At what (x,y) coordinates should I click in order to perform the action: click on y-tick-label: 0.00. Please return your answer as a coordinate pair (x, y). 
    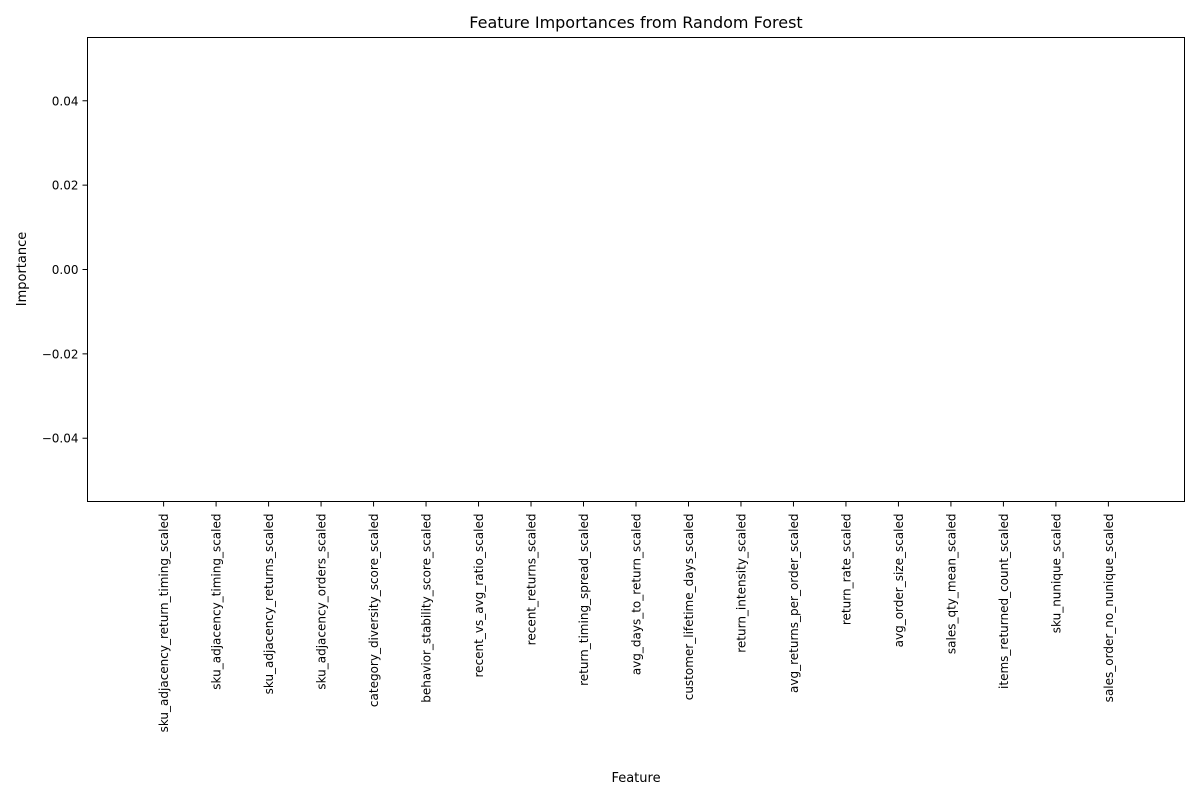
    Looking at the image, I should click on (65, 270).